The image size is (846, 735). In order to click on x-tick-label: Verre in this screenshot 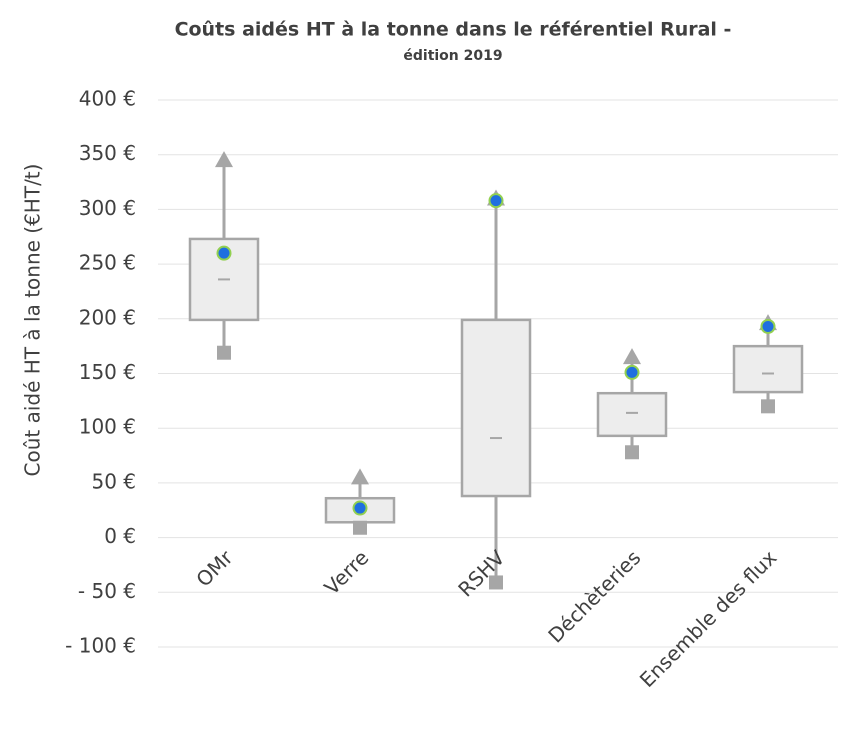, I will do `click(346, 572)`.